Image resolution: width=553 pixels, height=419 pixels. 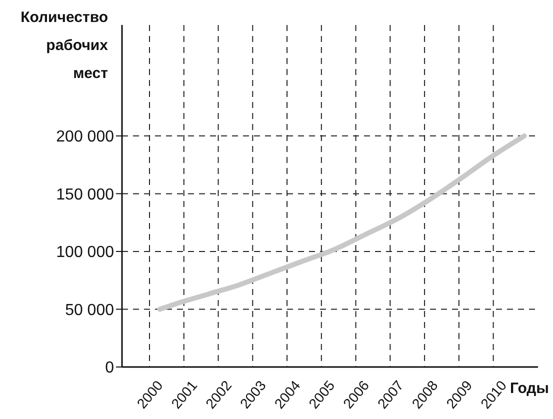 What do you see at coordinates (64, 46) in the screenshot?
I see `y-axis-title: Количество рабочих мест` at bounding box center [64, 46].